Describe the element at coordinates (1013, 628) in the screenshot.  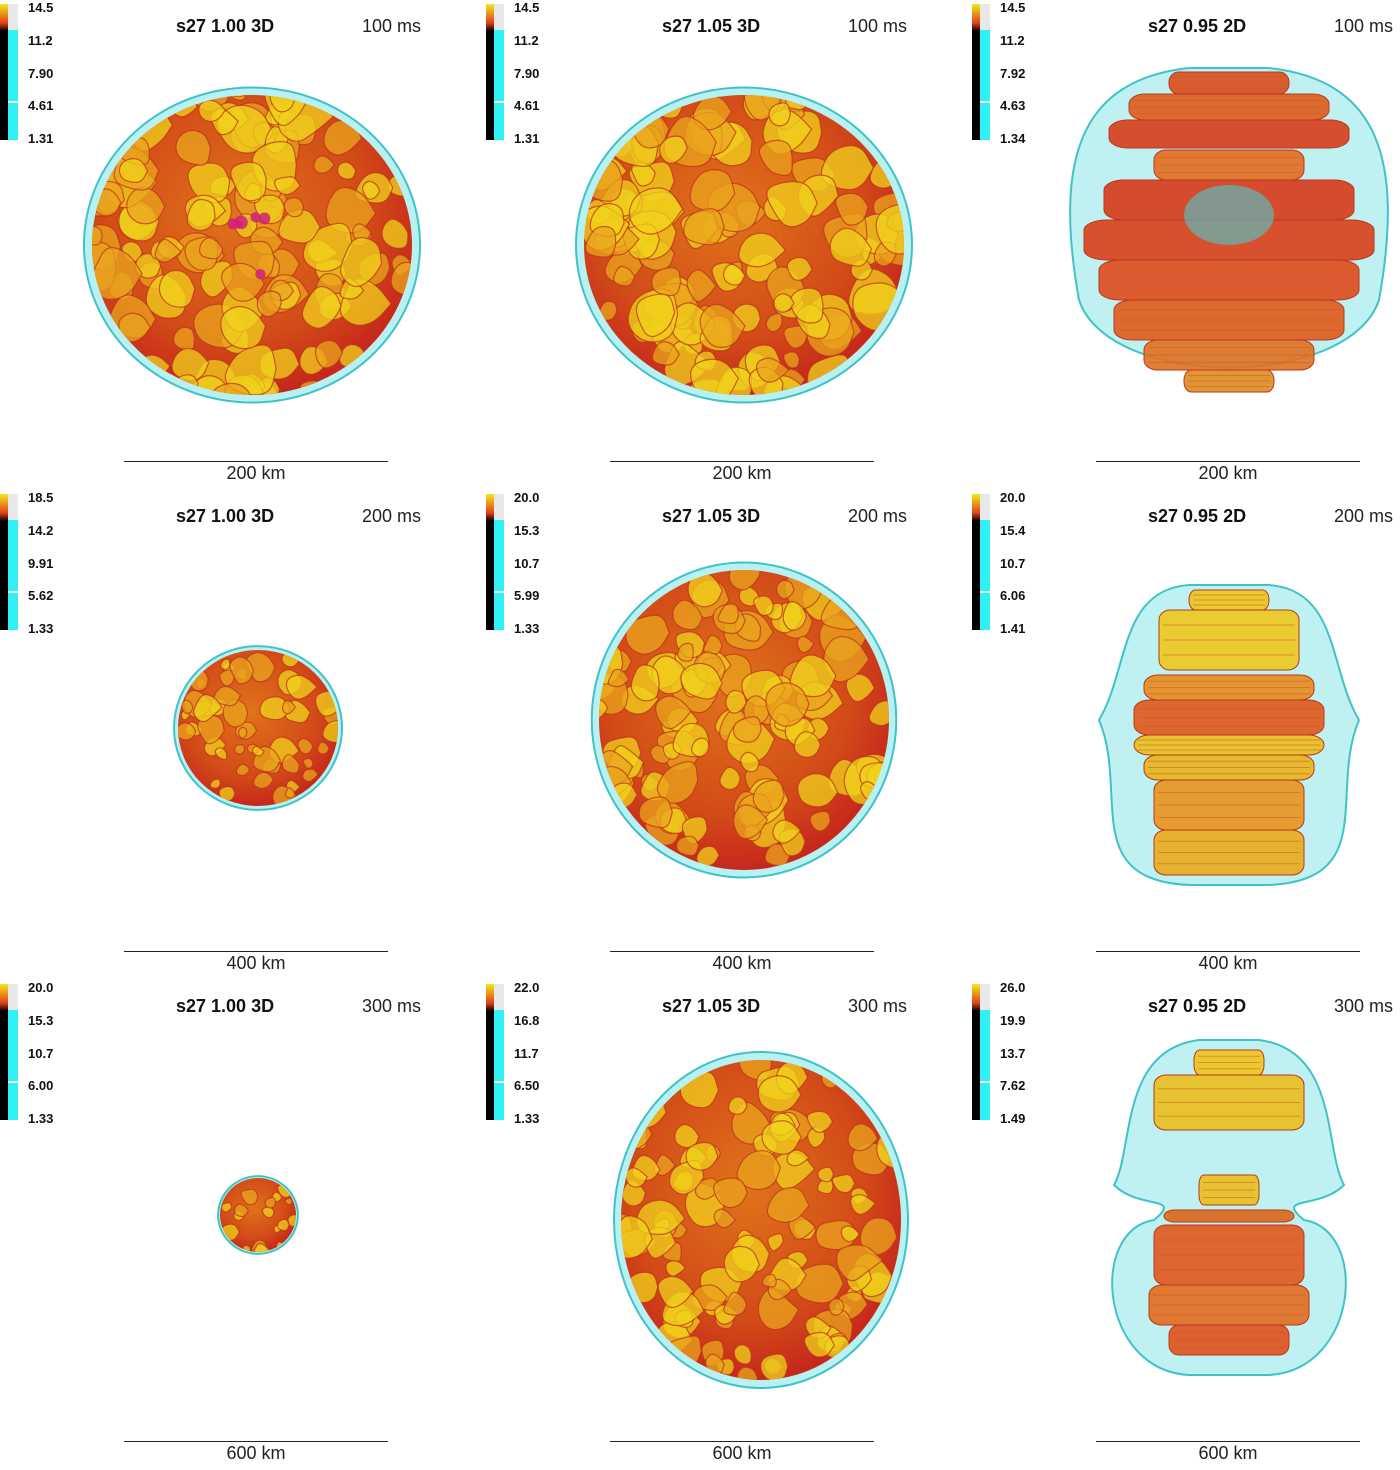
I see `colorbar-tick: 1.41` at that location.